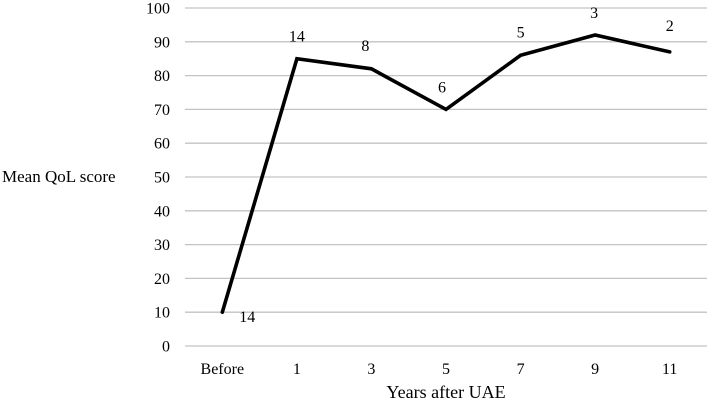 The image size is (708, 406). What do you see at coordinates (162, 313) in the screenshot?
I see `y-tick-label: 10` at bounding box center [162, 313].